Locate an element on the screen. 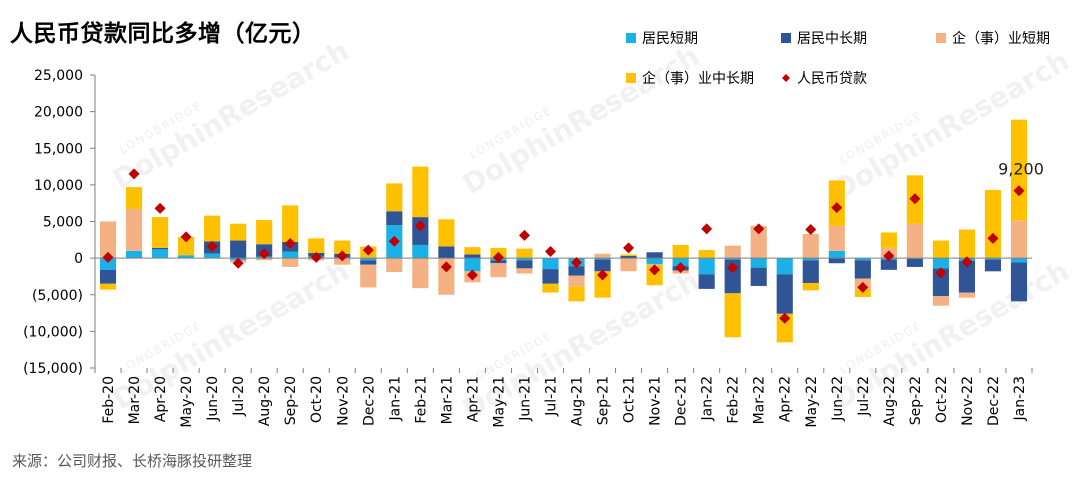 Image resolution: width=1080 pixels, height=479 pixels. y-tick-label: 0 is located at coordinates (78, 259).